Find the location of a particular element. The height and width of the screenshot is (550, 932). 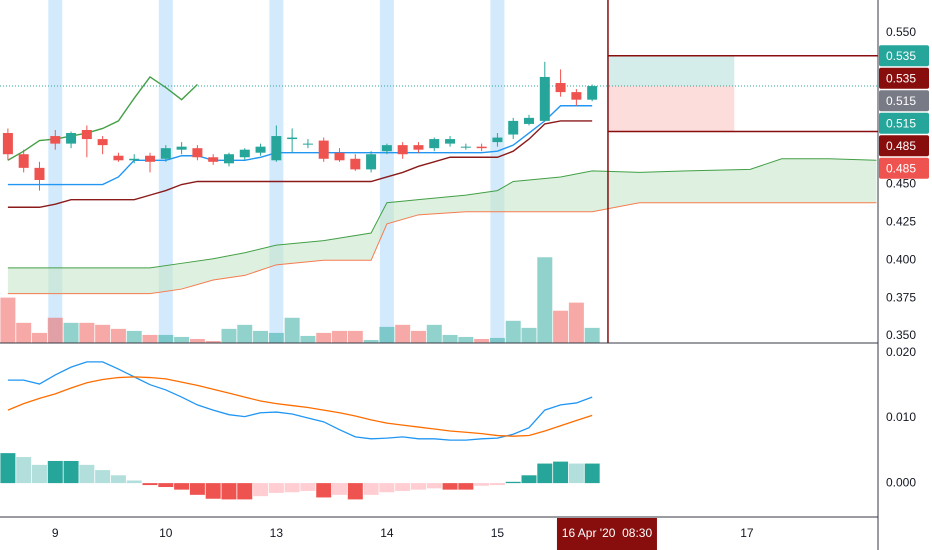

position-stop-zone is located at coordinates (671, 109).